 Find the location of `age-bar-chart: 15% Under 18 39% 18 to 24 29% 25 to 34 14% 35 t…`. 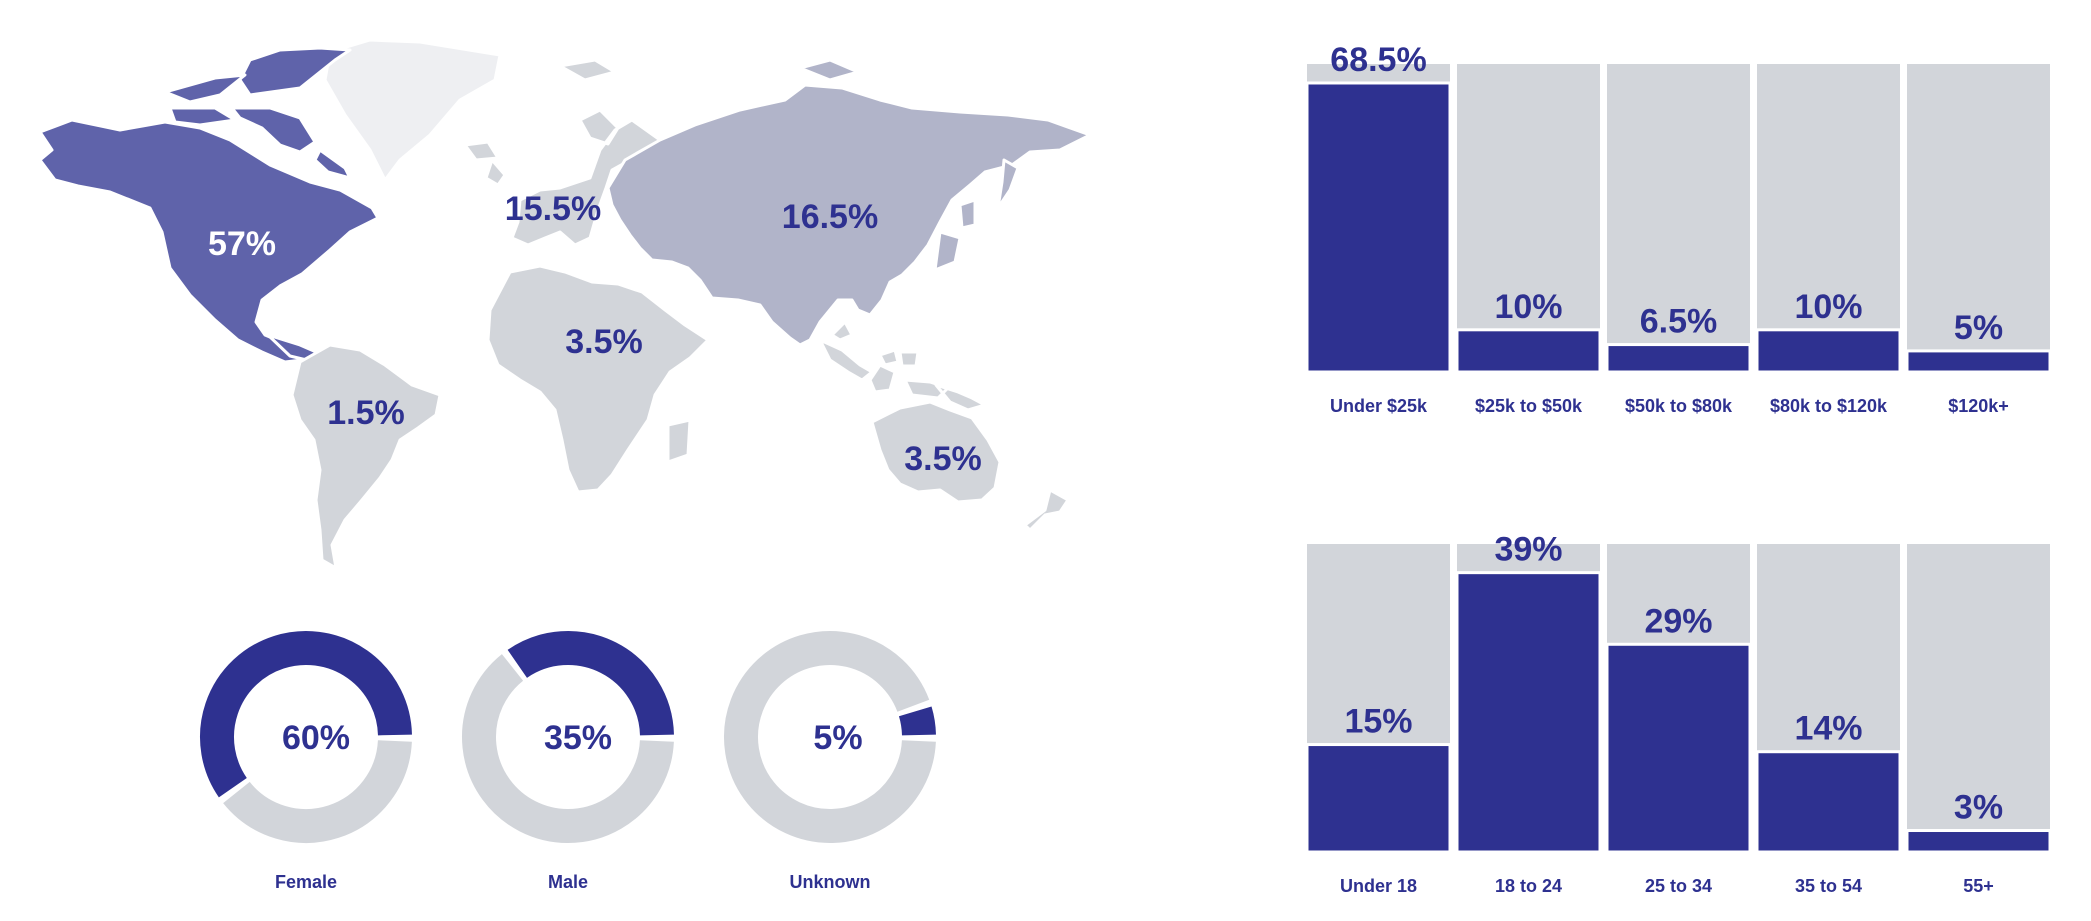

age-bar-chart: 15% Under 18 39% 18 to 24 29% 25 to 34 14% 35 t… is located at coordinates (1678, 713).